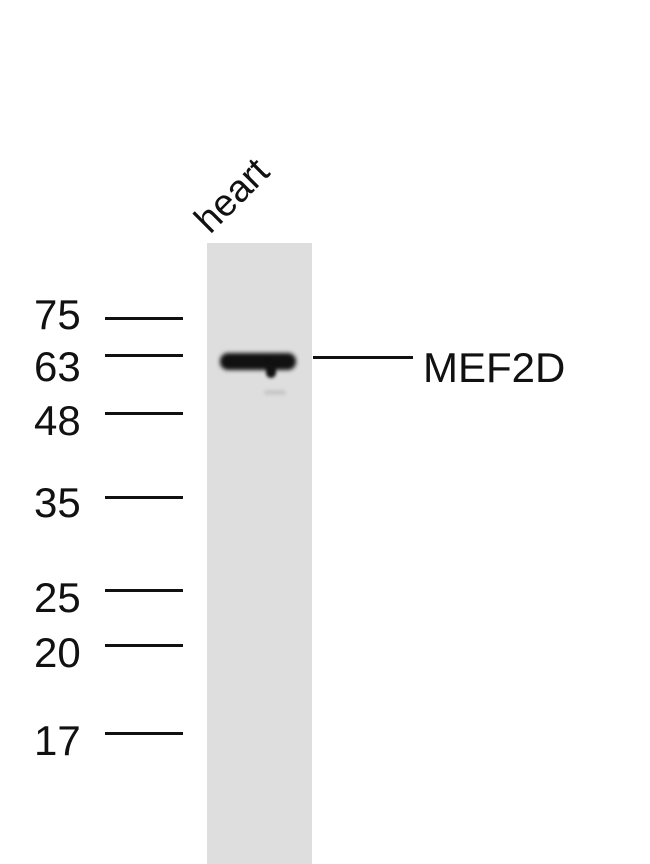 The height and width of the screenshot is (864, 650). Describe the element at coordinates (275, 392) in the screenshot. I see `faint-band` at that location.